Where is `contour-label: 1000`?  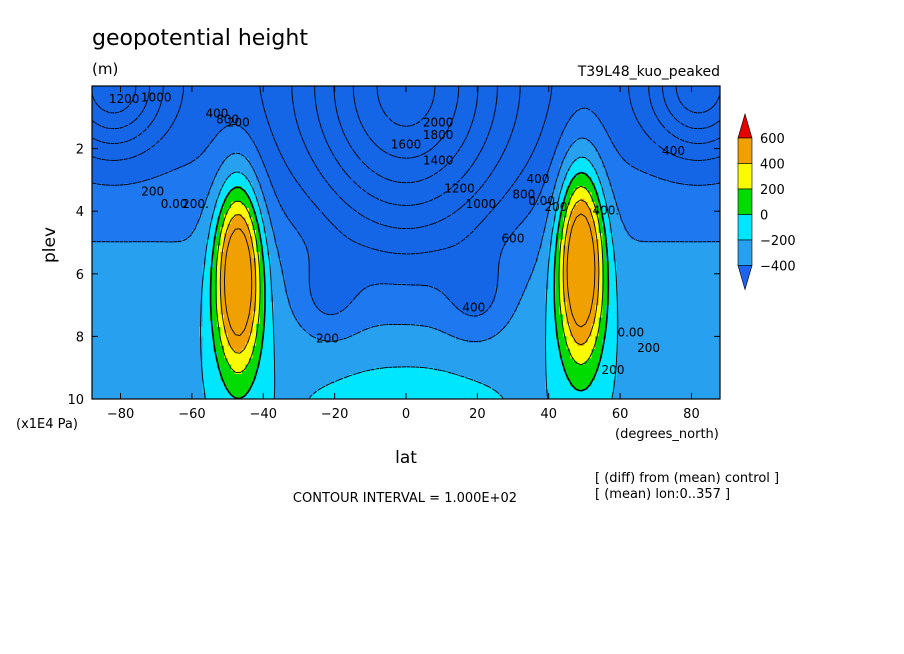 contour-label: 1000 is located at coordinates (481, 204).